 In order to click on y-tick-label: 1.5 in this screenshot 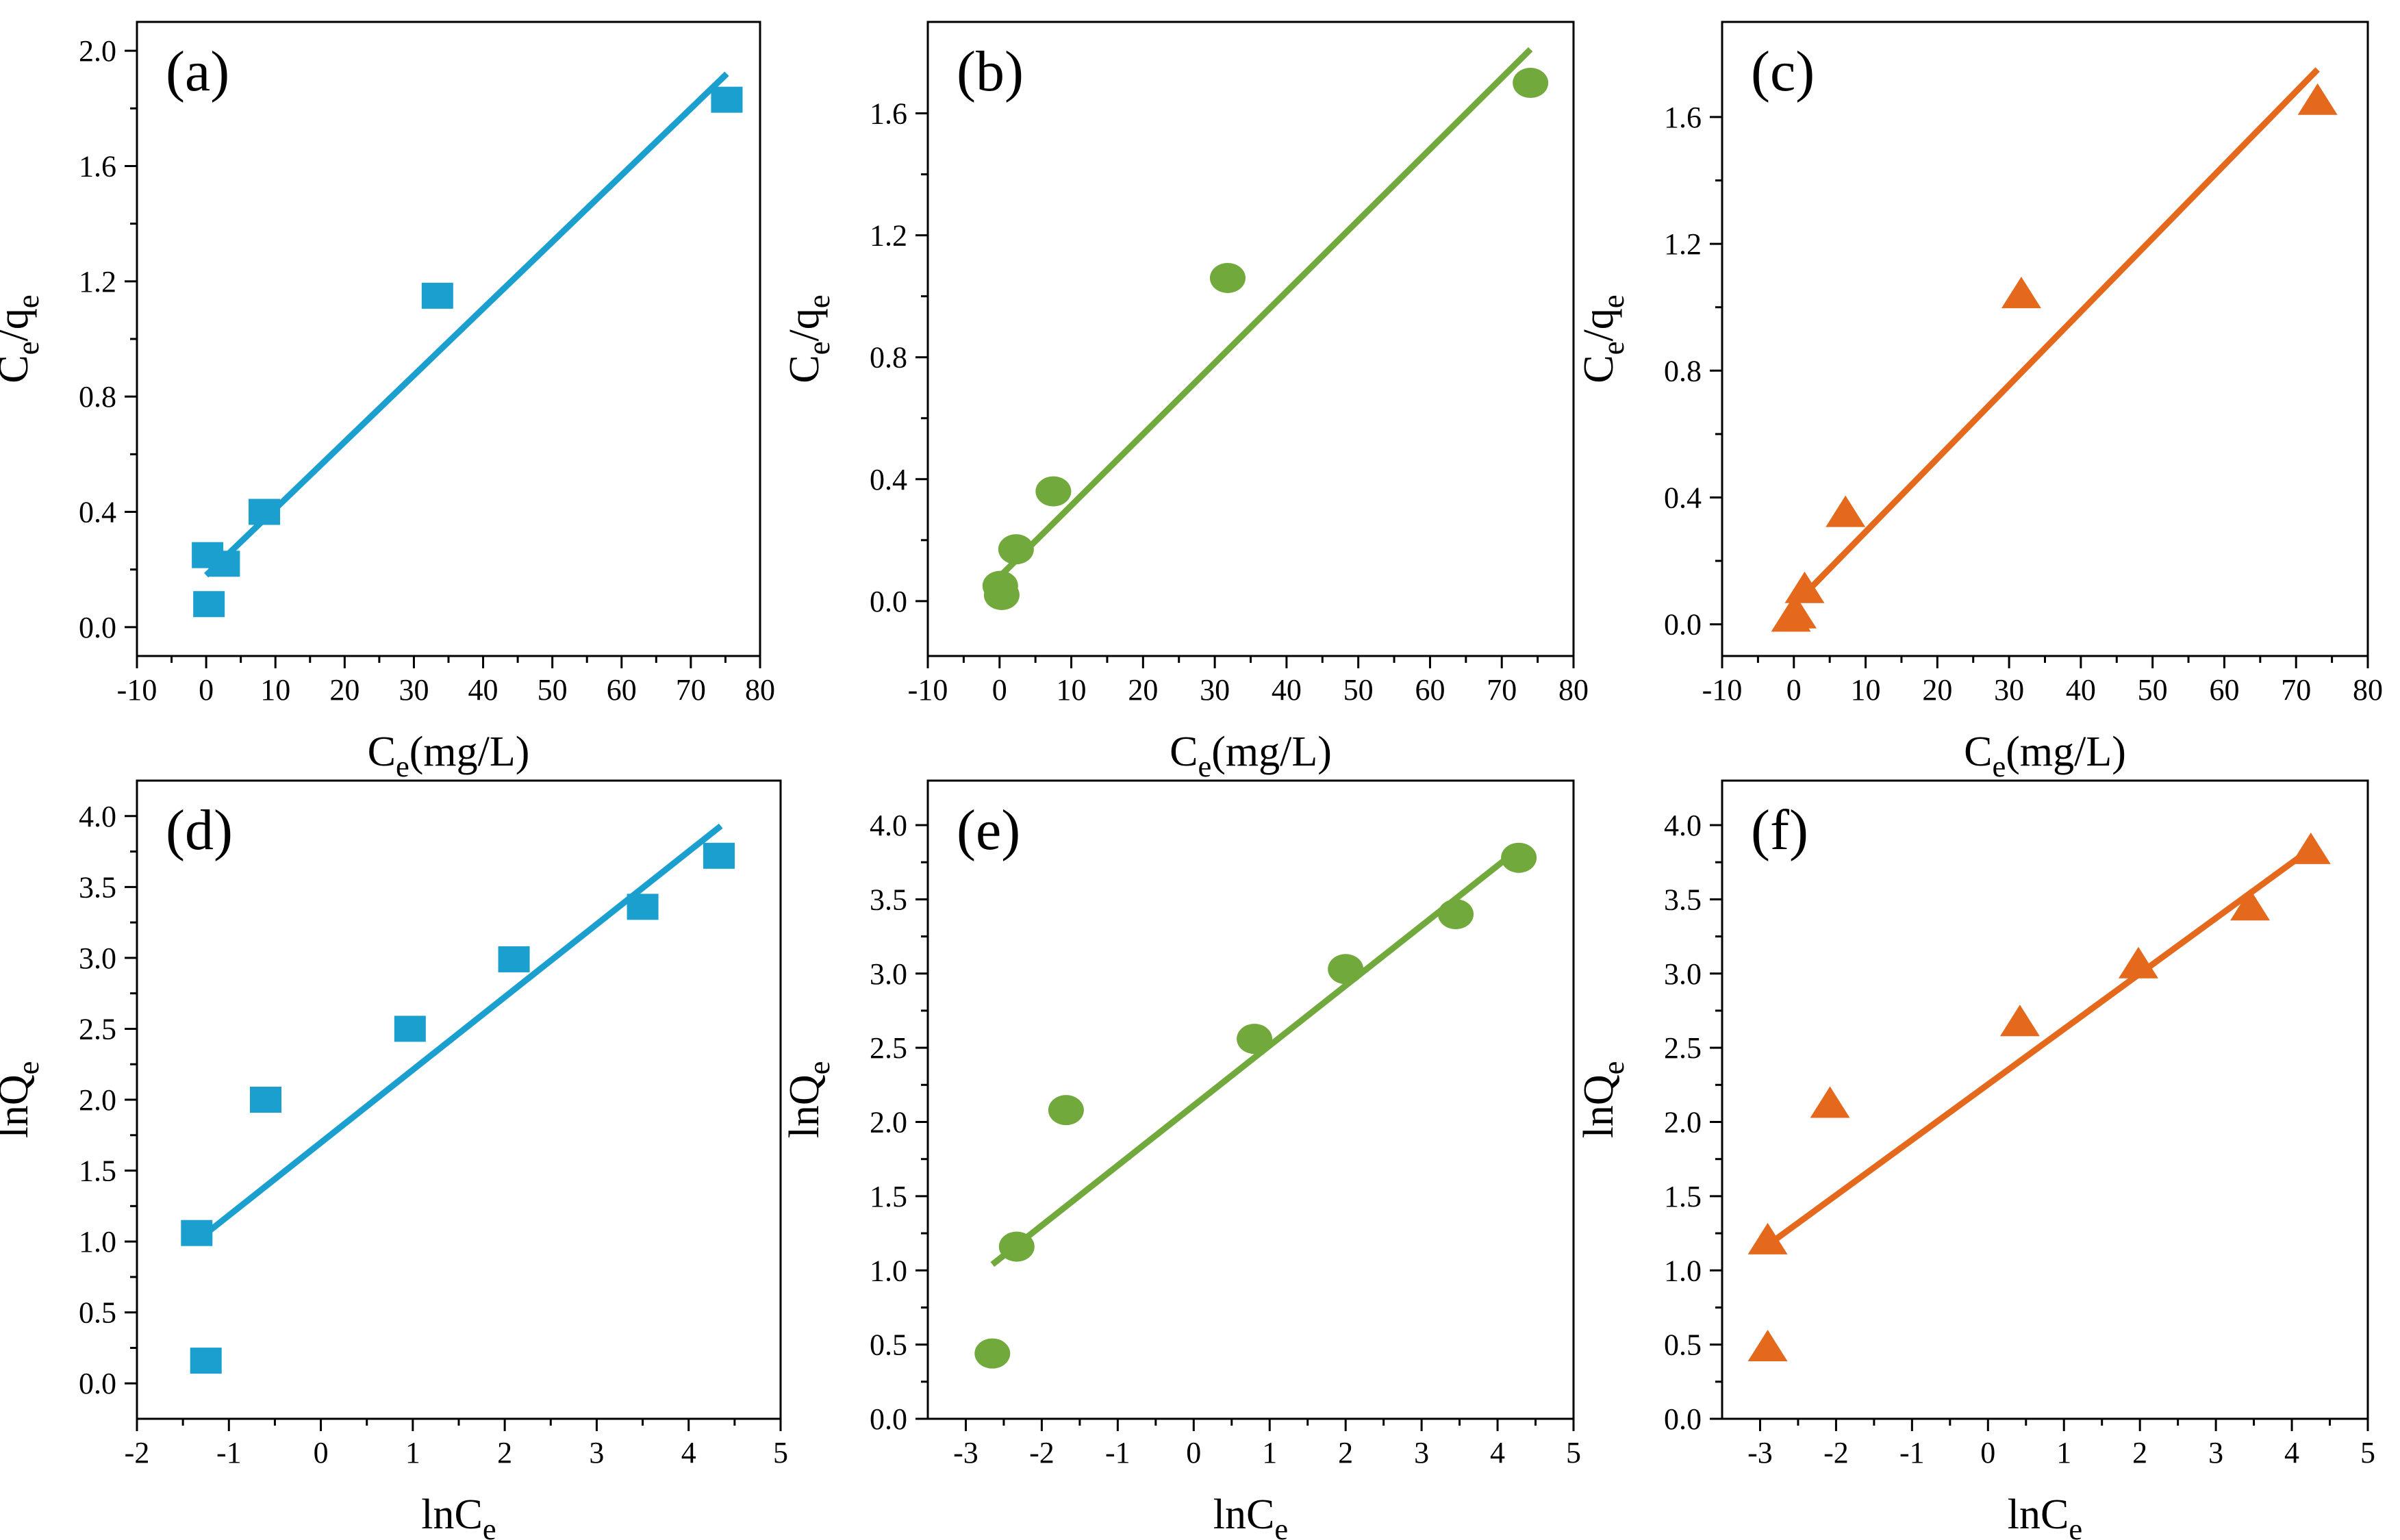, I will do `click(888, 1196)`.